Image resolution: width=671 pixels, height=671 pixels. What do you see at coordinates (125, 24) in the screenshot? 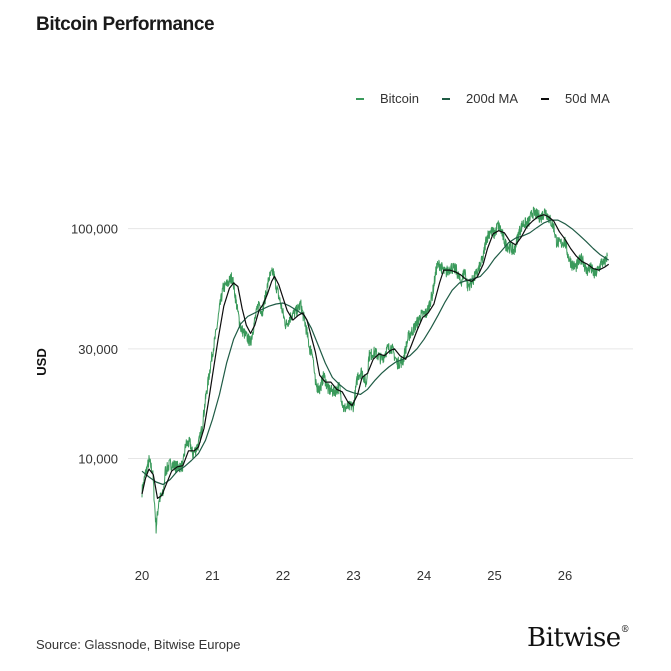
I see `chart-title: Bitcoin Performance` at bounding box center [125, 24].